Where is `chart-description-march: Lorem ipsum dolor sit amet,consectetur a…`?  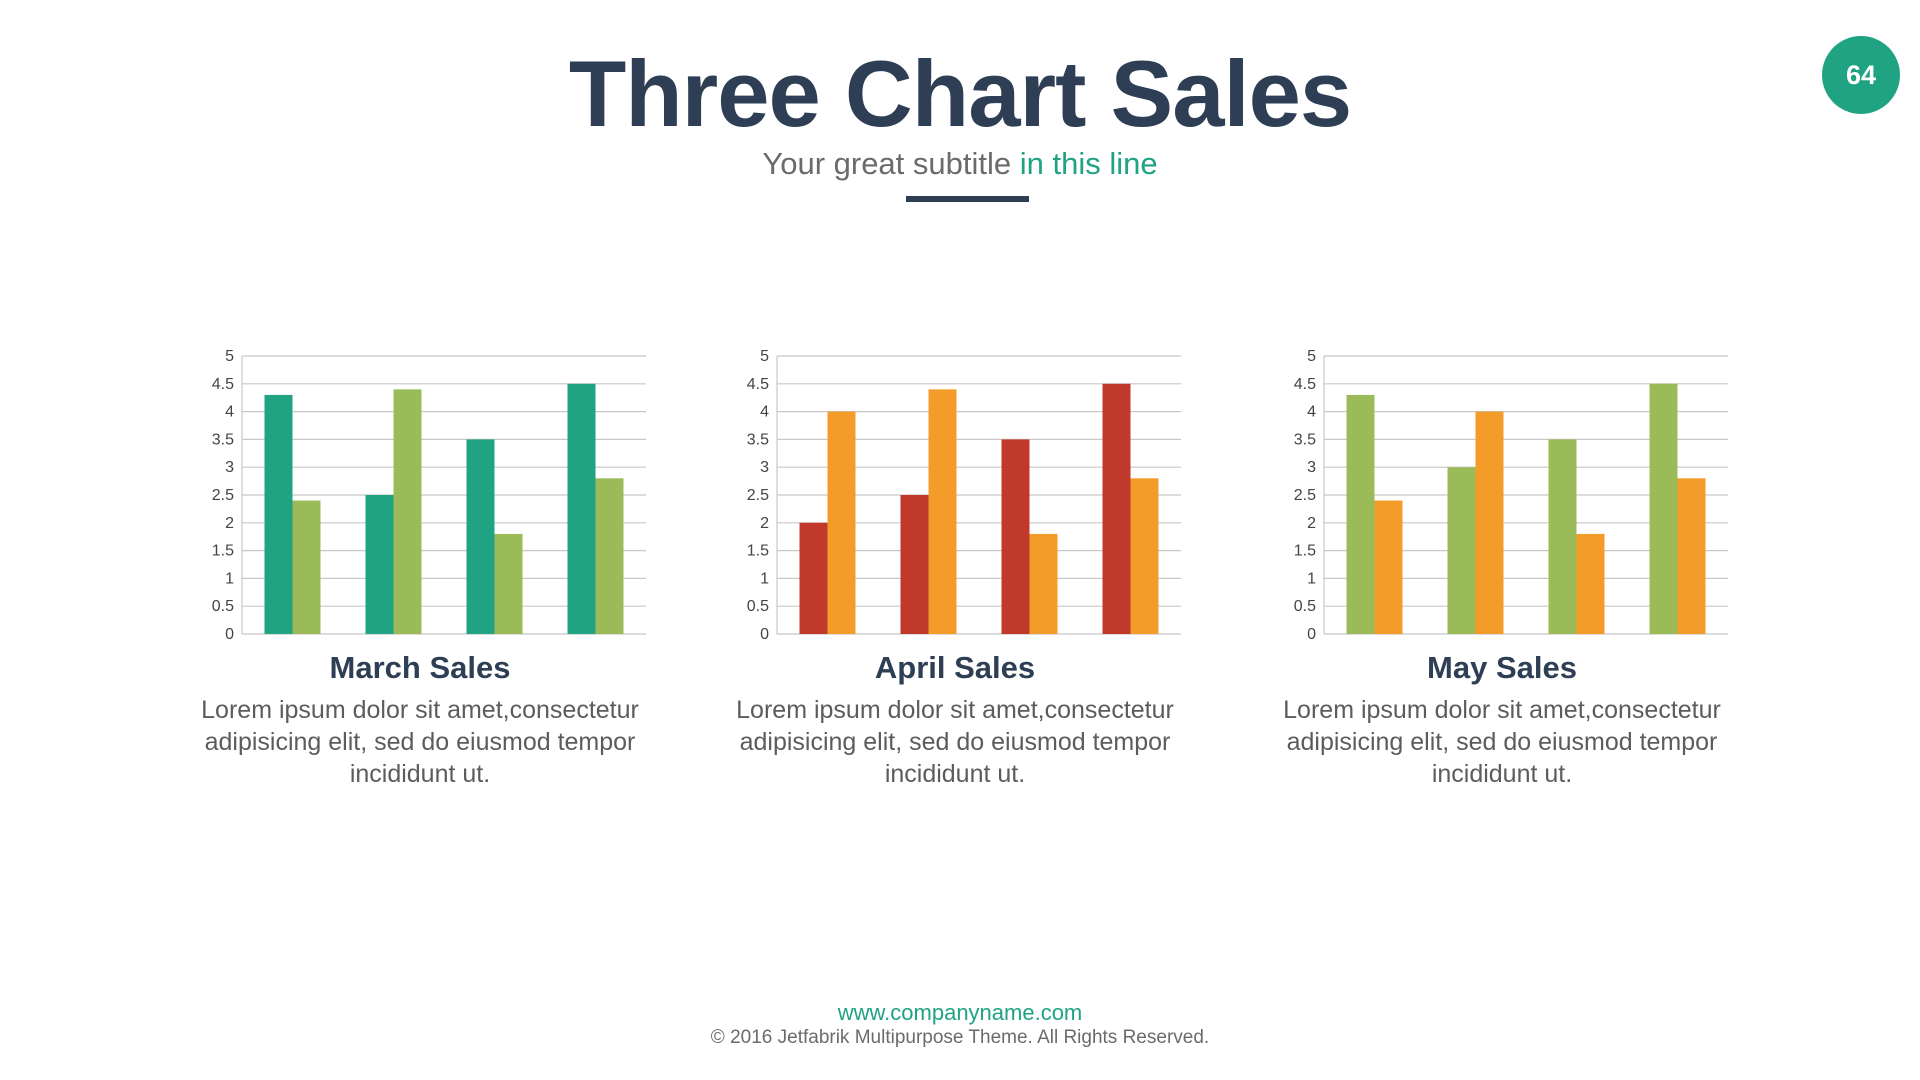
chart-description-march: Lorem ipsum dolor sit amet,consectetur a… is located at coordinates (420, 742).